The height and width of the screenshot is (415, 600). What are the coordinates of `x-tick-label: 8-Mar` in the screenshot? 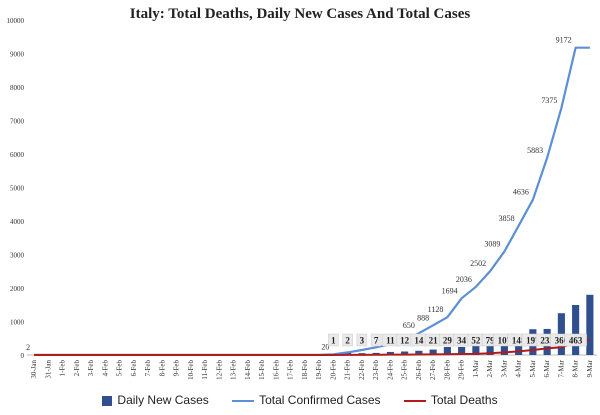 It's located at (576, 368).